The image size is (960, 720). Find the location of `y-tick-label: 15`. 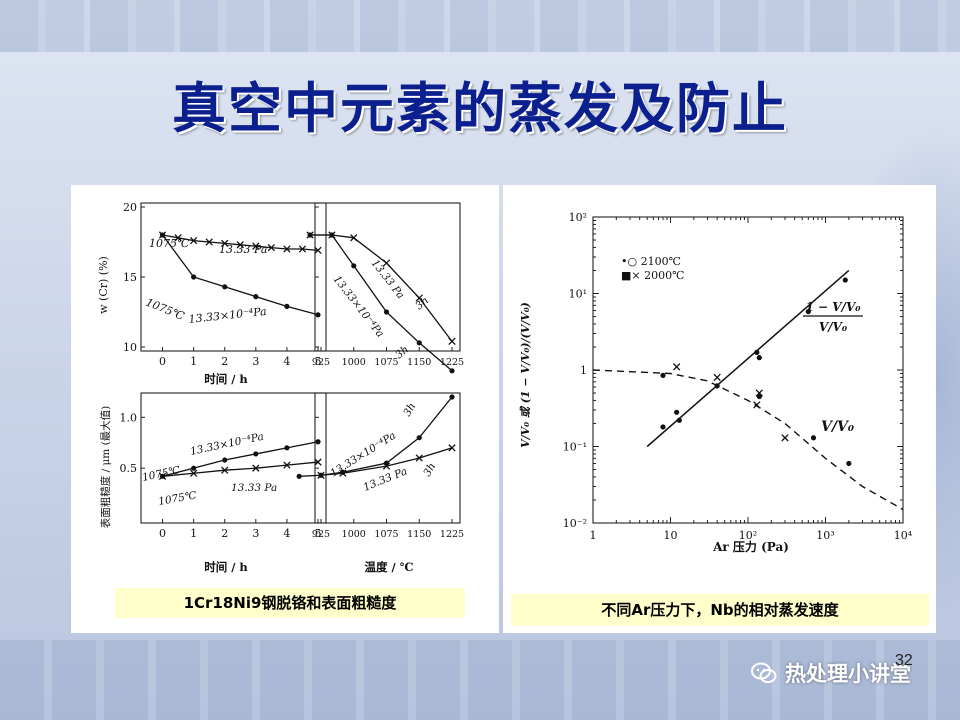

y-tick-label: 15 is located at coordinates (130, 277).